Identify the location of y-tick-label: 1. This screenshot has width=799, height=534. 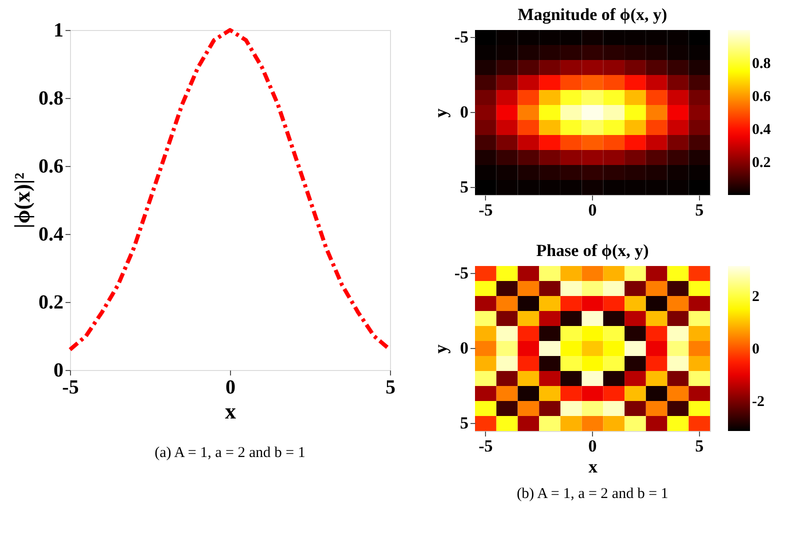
(59, 31).